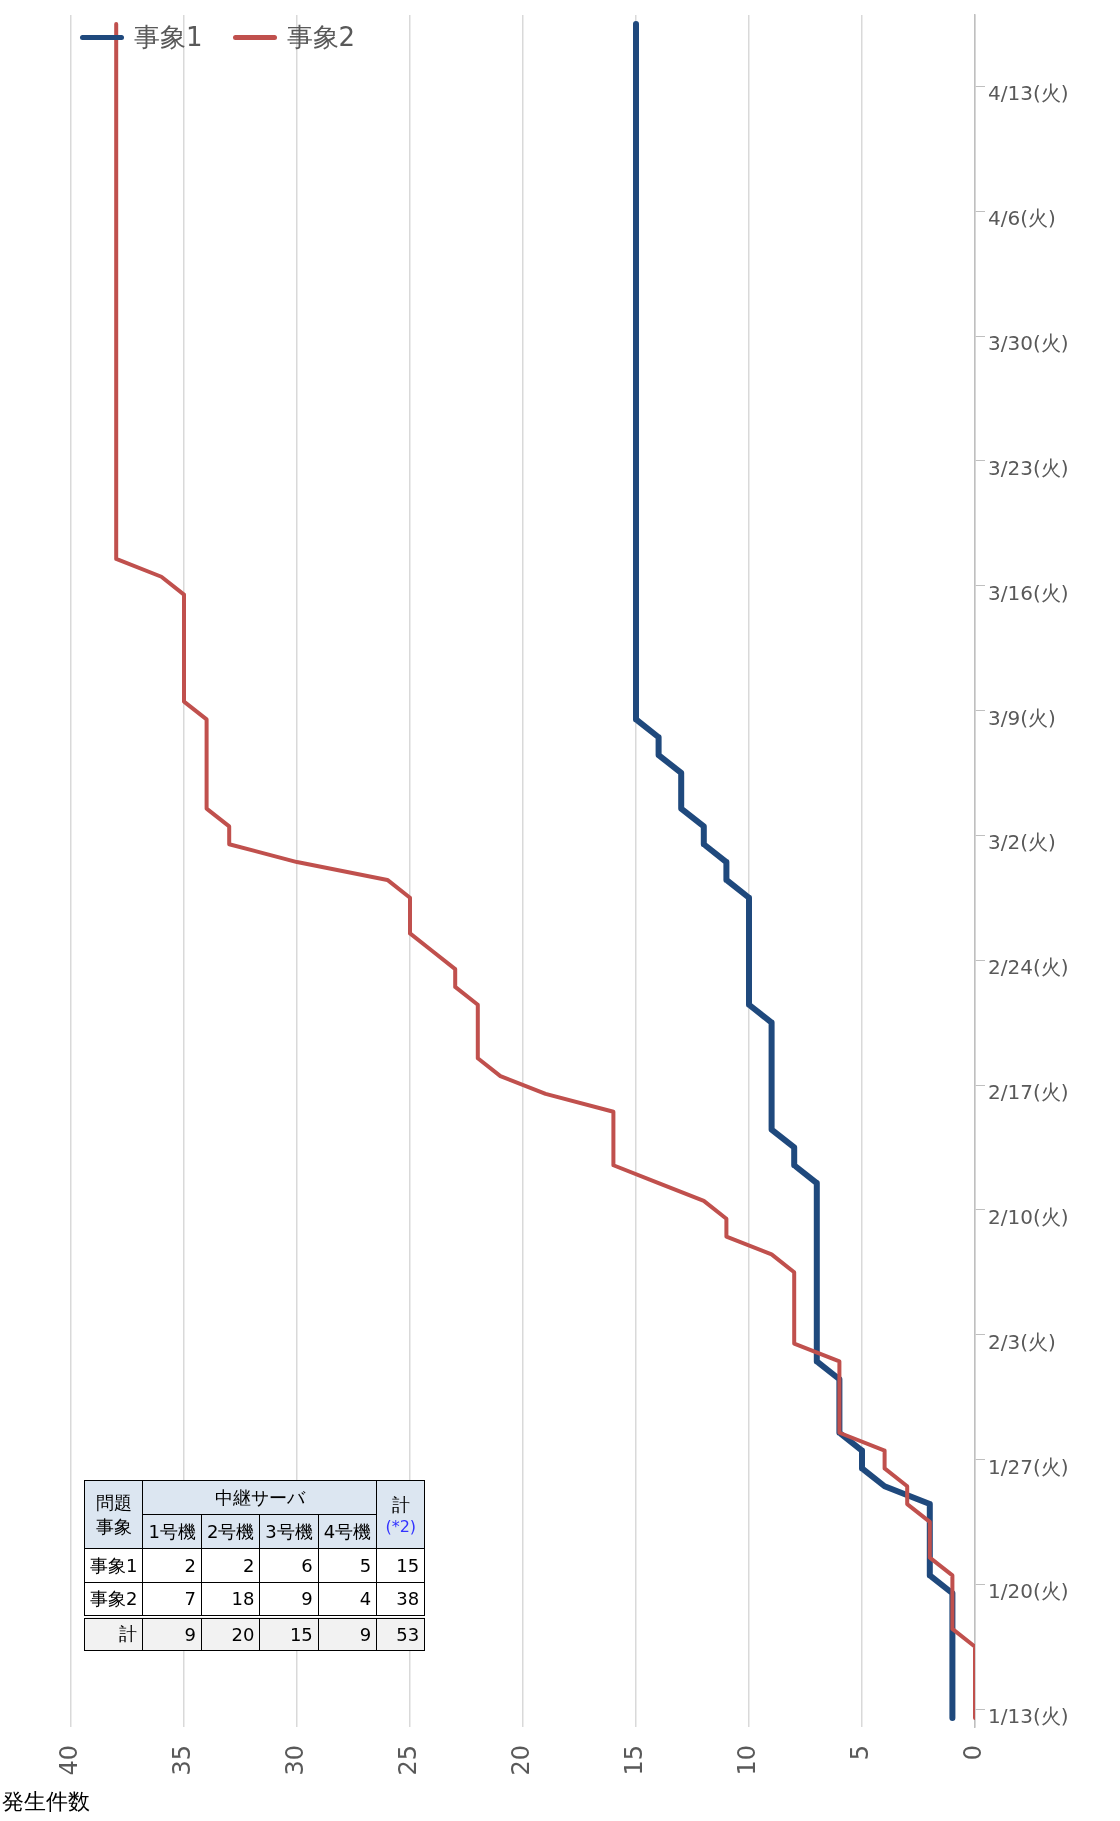 The image size is (1120, 1821). Describe the element at coordinates (1028, 1092) in the screenshot. I see `y-tick-label: 2/17(火)` at that location.